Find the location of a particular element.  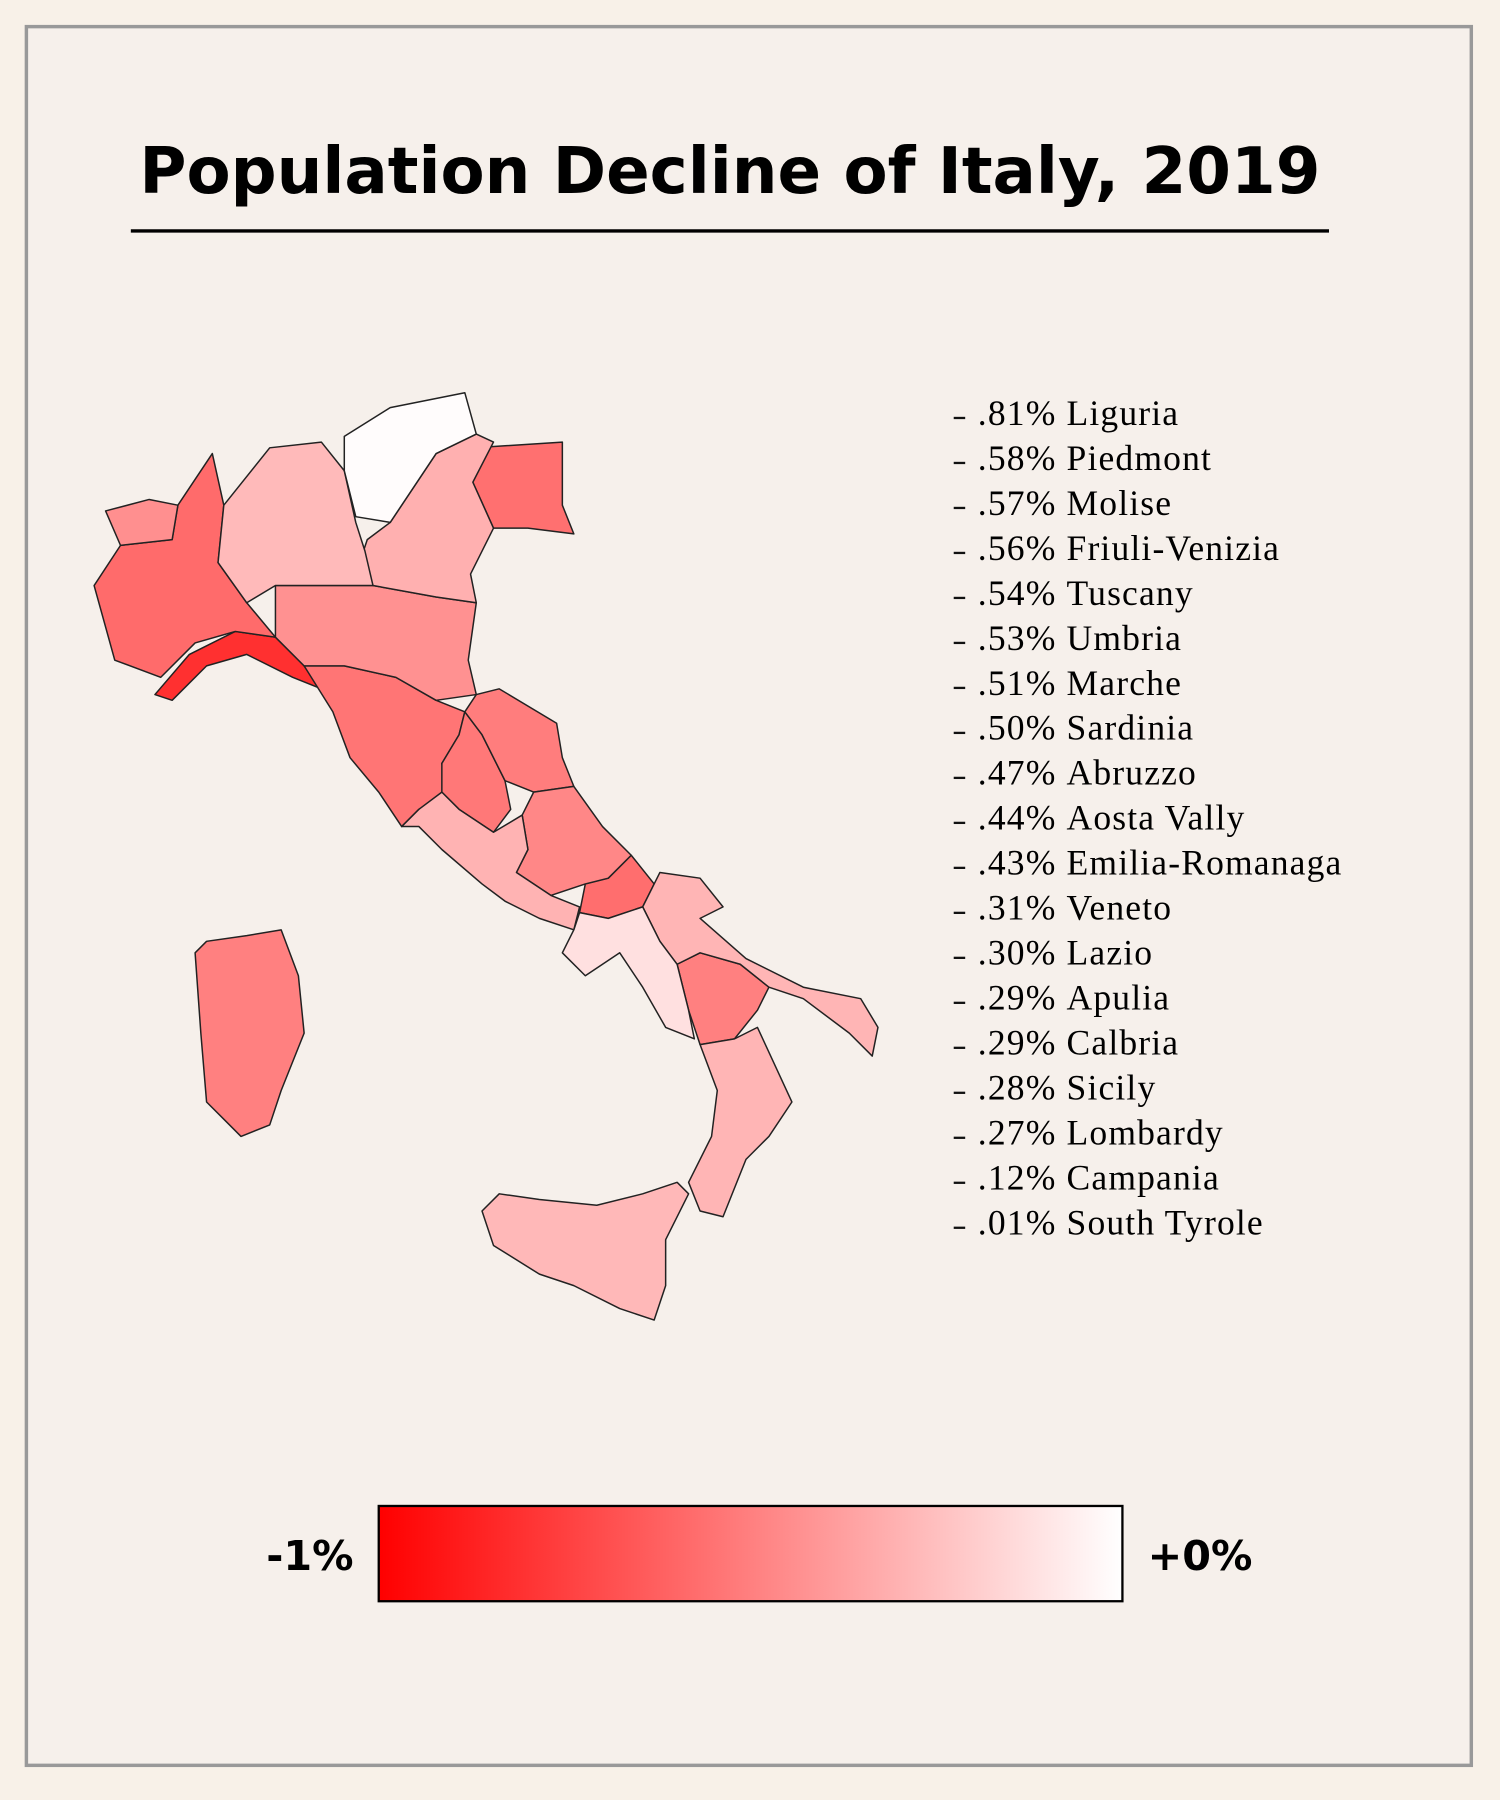

legend-item: .56% Friuli-Venizia is located at coordinates (1129, 548).